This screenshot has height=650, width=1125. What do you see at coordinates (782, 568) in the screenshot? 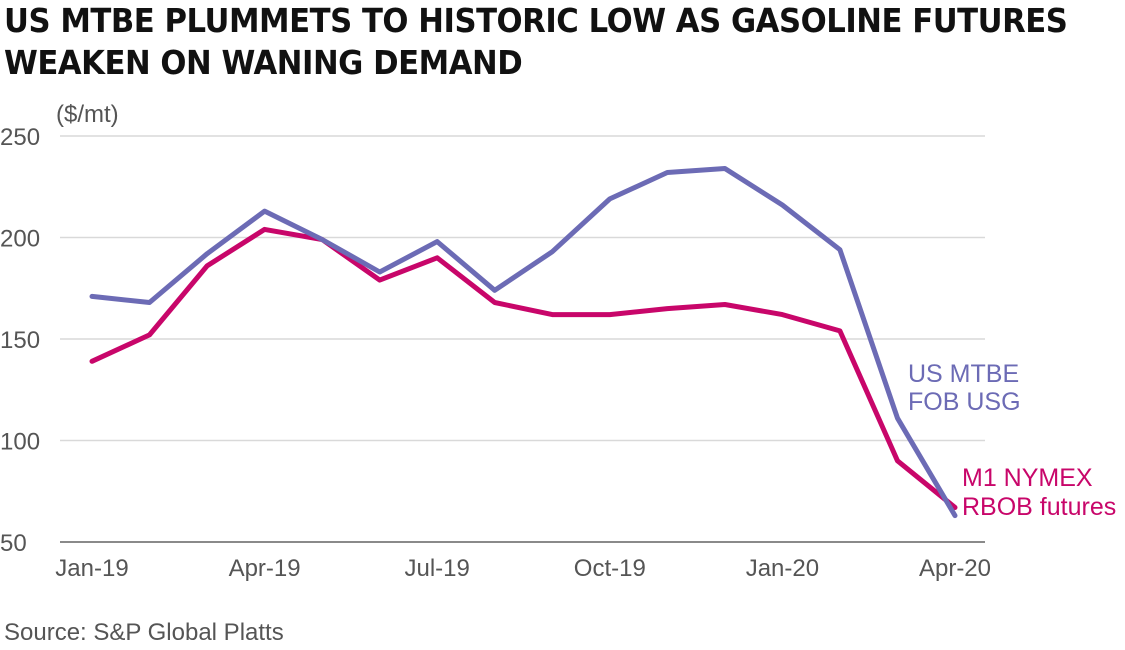
I see `x-tick-label: Jan-20` at bounding box center [782, 568].